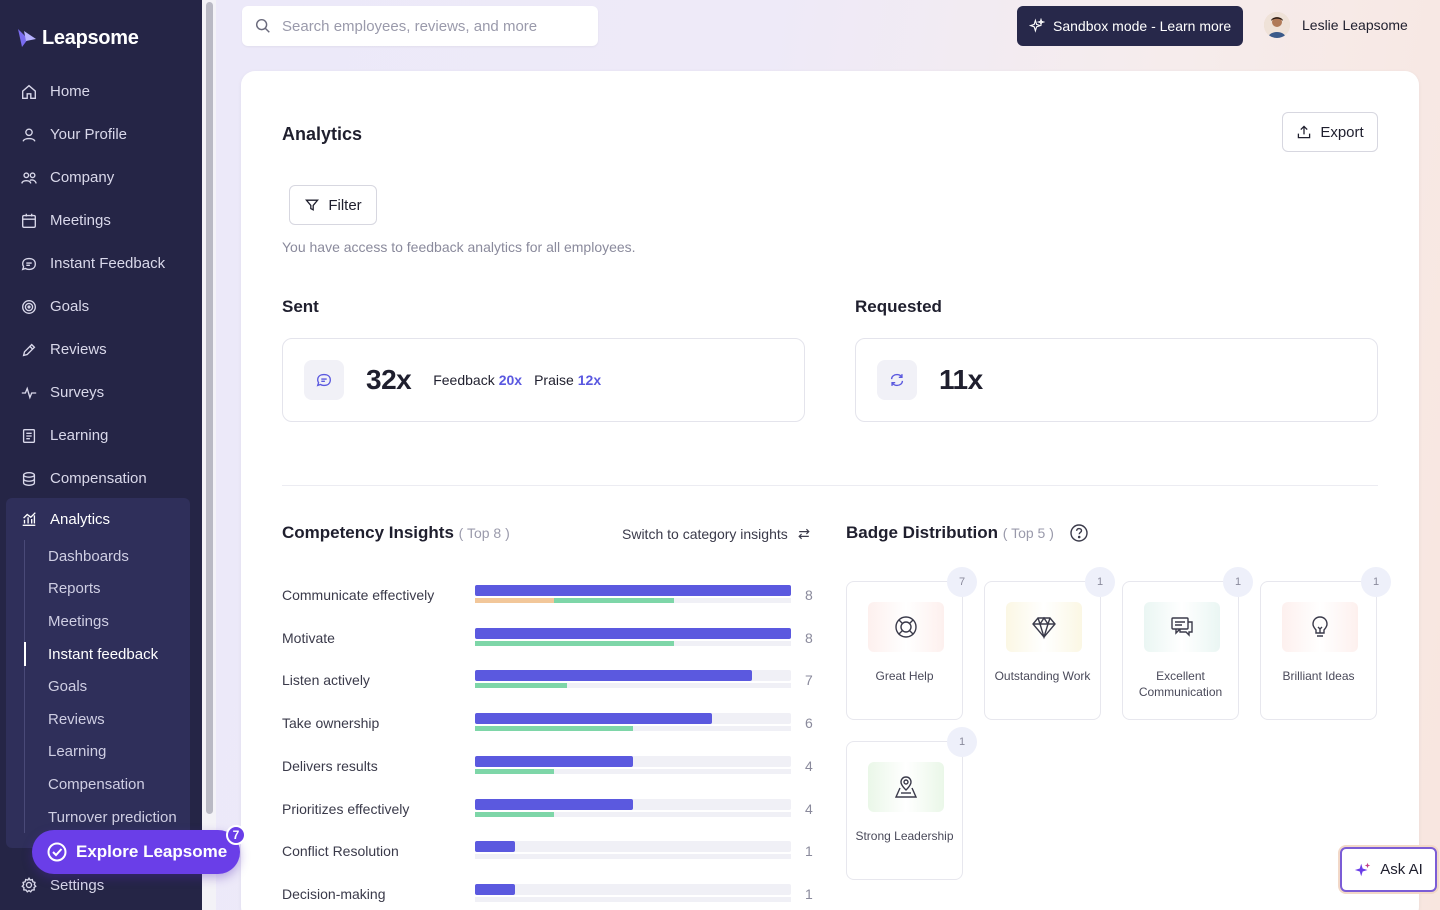 The image size is (1440, 910). Describe the element at coordinates (1318, 650) in the screenshot. I see `badge-card: Brilliant Ideas` at that location.